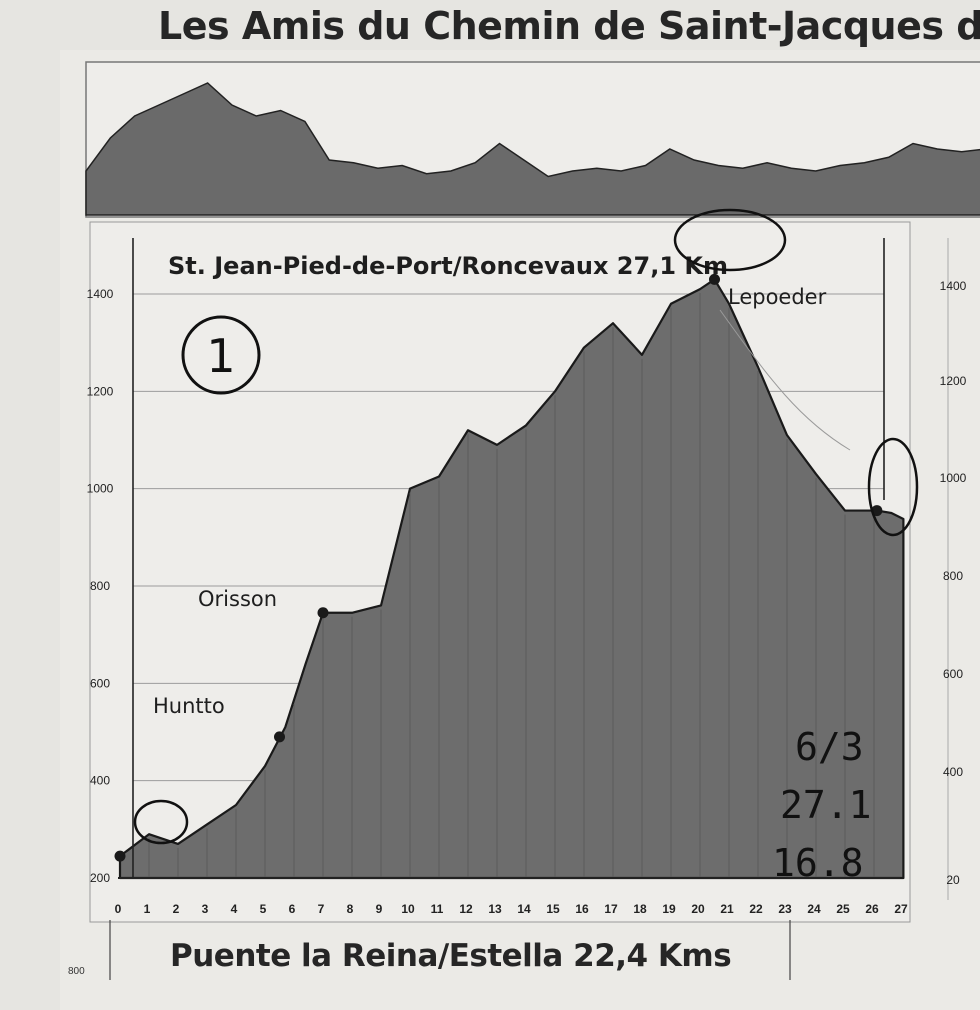 This screenshot has width=980, height=1010. I want to click on place-label-orisson: Orisson, so click(237, 599).